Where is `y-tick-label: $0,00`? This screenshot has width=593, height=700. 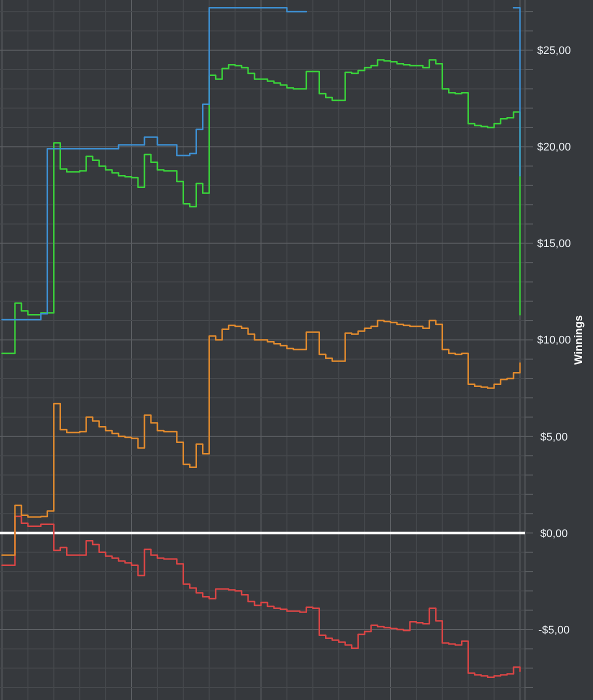 y-tick-label: $0,00 is located at coordinates (554, 534).